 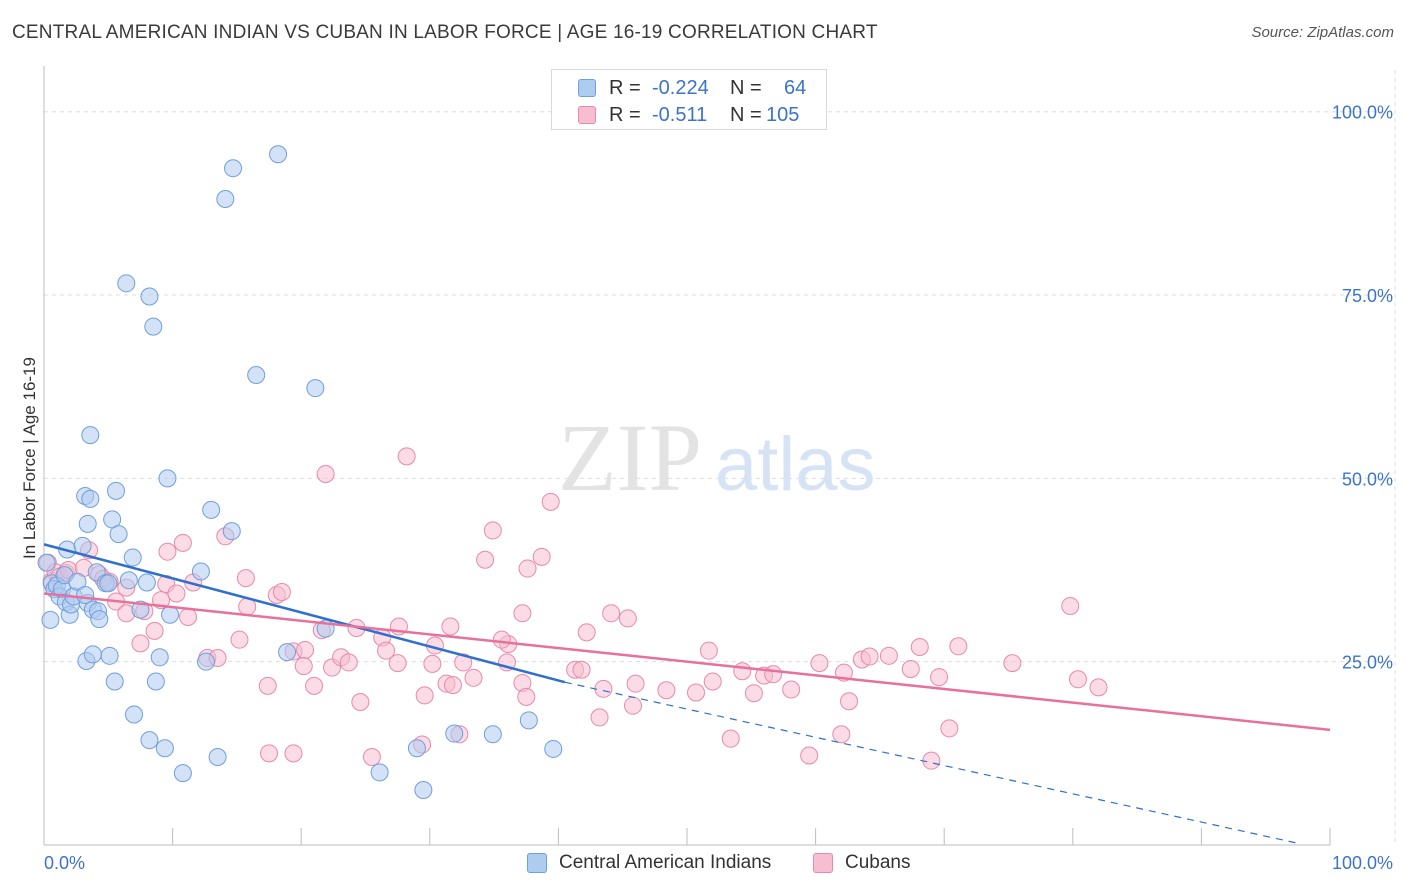 I want to click on watermark-atlas: atlas, so click(x=795, y=464).